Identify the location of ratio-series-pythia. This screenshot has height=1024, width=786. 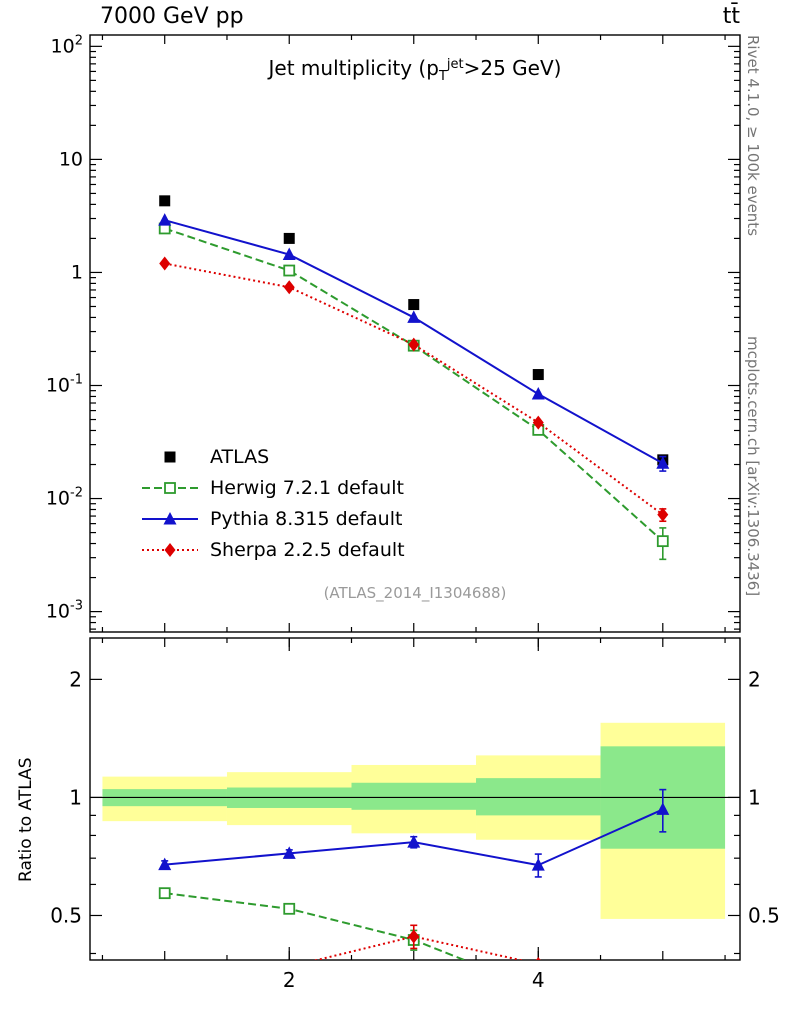
(414, 833).